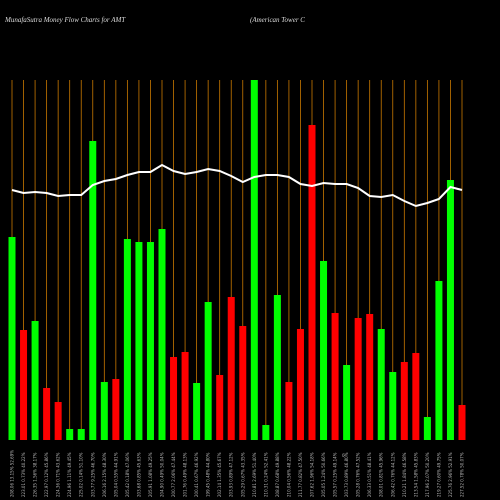 This screenshot has width=500, height=500. I want to click on x-tick-label: 205.57 0.25% 49.14%, so click(335, 474).